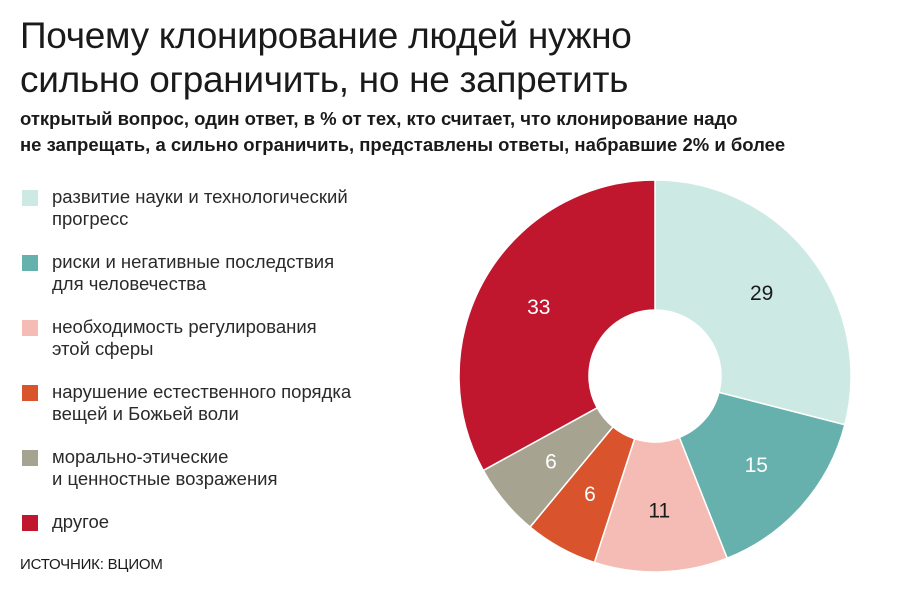  Describe the element at coordinates (91, 564) in the screenshot. I see `source-note: ИСТОЧНИК: ВЦИОМ` at that location.